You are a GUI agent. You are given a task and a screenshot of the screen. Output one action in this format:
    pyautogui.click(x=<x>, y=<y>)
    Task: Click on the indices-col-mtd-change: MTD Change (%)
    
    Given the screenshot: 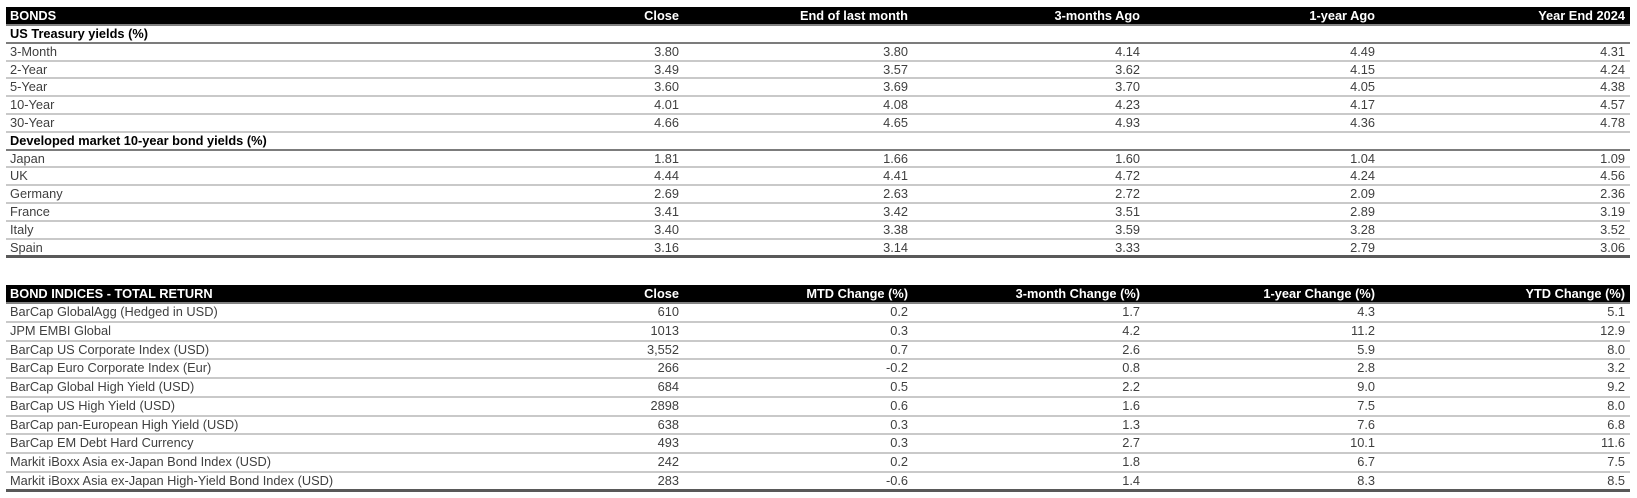 What is the action you would take?
    pyautogui.click(x=798, y=295)
    